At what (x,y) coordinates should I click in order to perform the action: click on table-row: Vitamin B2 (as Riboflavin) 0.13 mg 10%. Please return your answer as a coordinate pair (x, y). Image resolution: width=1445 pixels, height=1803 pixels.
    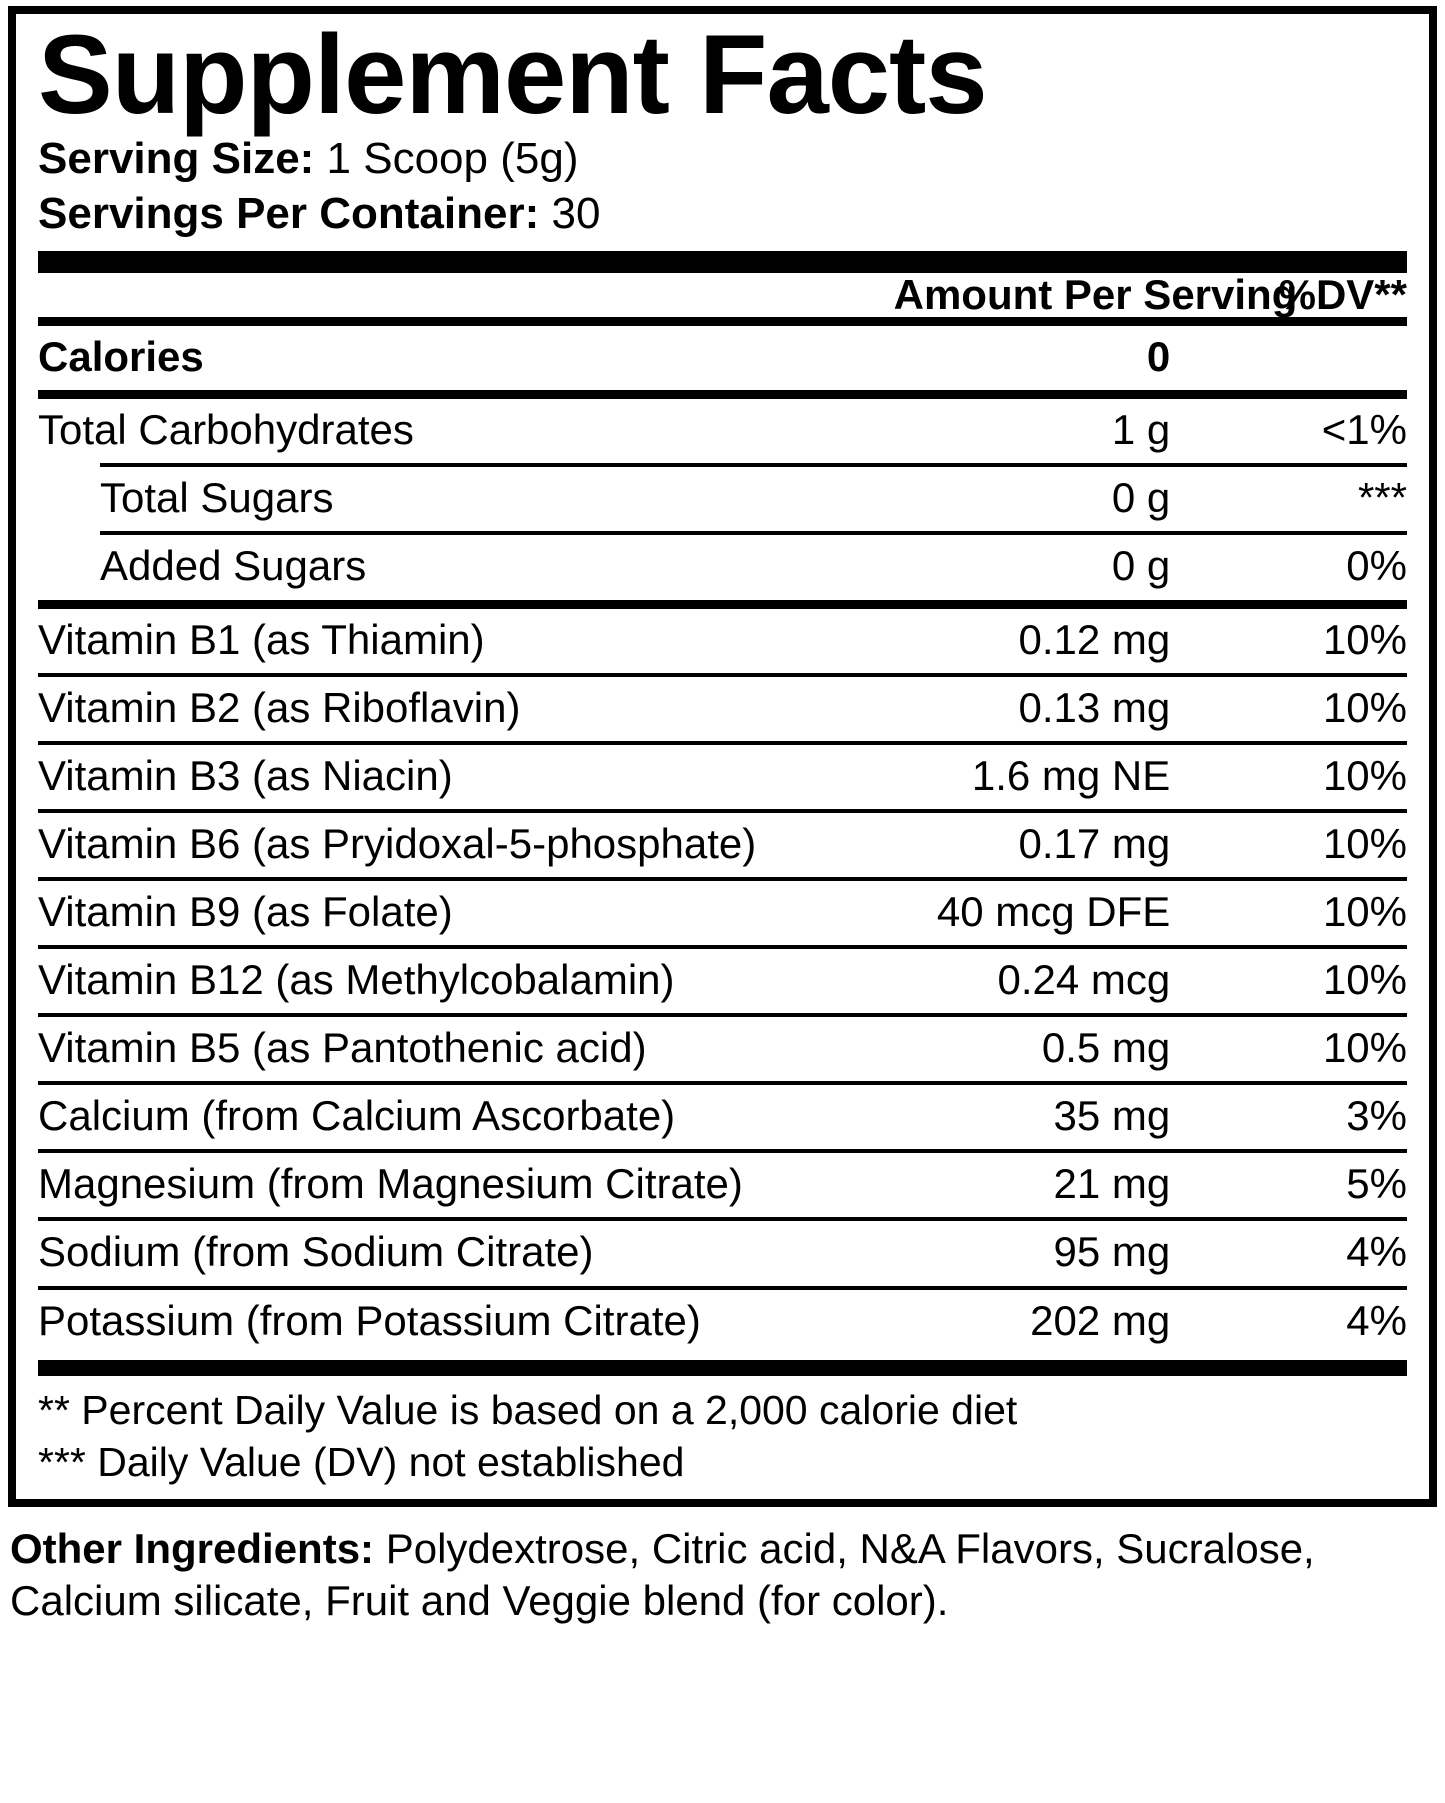
    Looking at the image, I should click on (722, 709).